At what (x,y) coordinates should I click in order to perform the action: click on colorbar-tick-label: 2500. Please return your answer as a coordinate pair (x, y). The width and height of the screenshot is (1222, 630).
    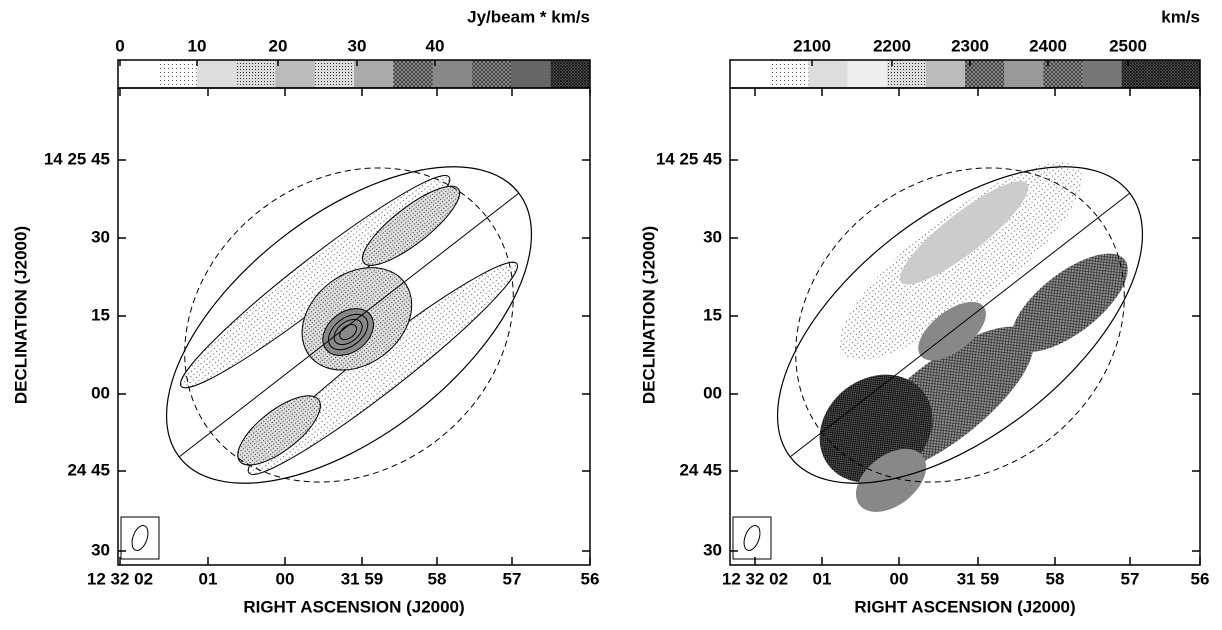
    Looking at the image, I should click on (1128, 45).